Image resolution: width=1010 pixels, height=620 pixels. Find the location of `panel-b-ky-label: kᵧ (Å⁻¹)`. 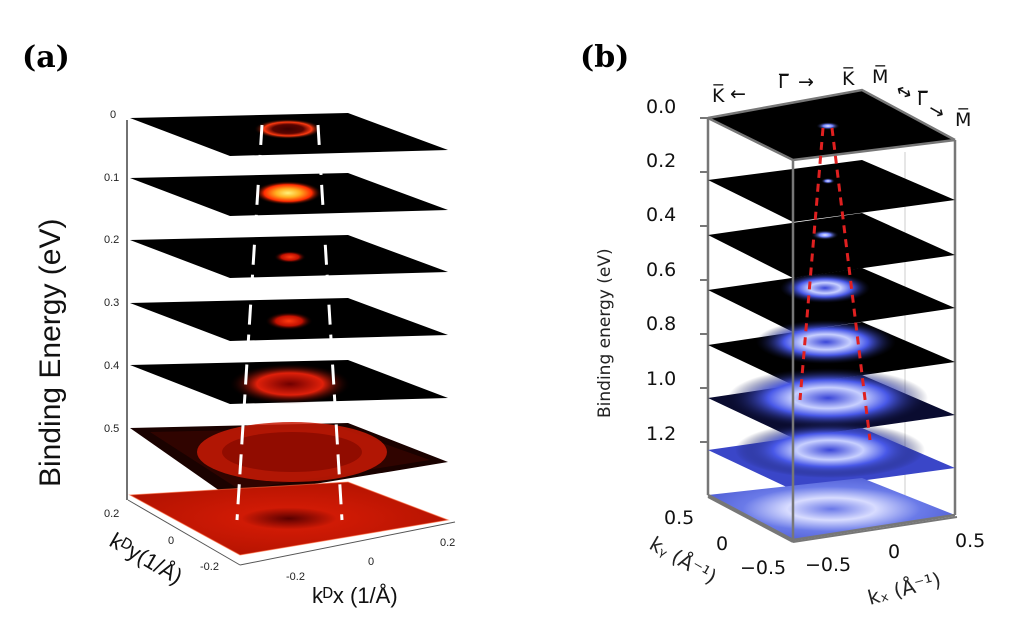

panel-b-ky-label: kᵧ (Å⁻¹) is located at coordinates (683, 560).